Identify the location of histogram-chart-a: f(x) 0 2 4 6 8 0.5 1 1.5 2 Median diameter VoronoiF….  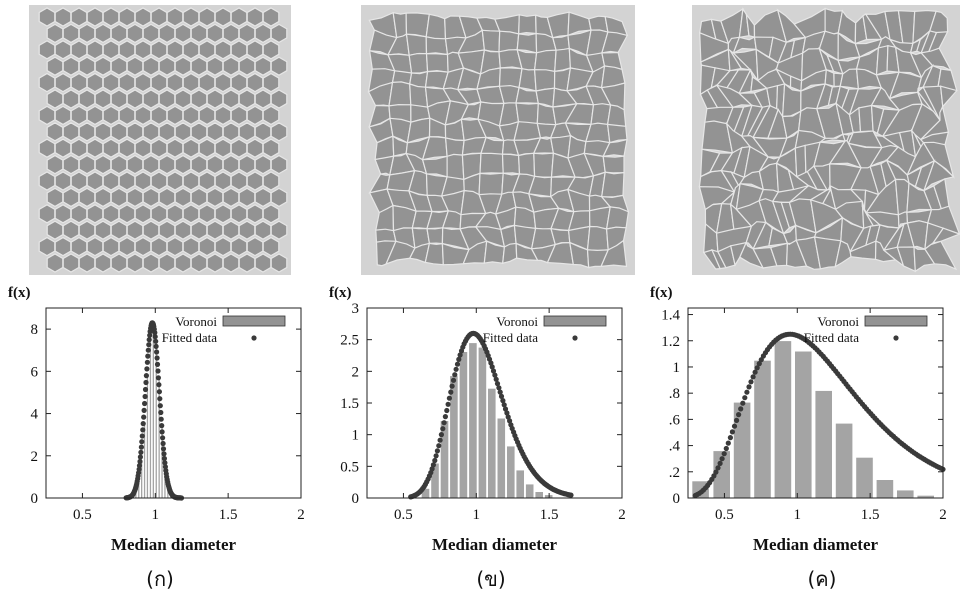
(156, 419).